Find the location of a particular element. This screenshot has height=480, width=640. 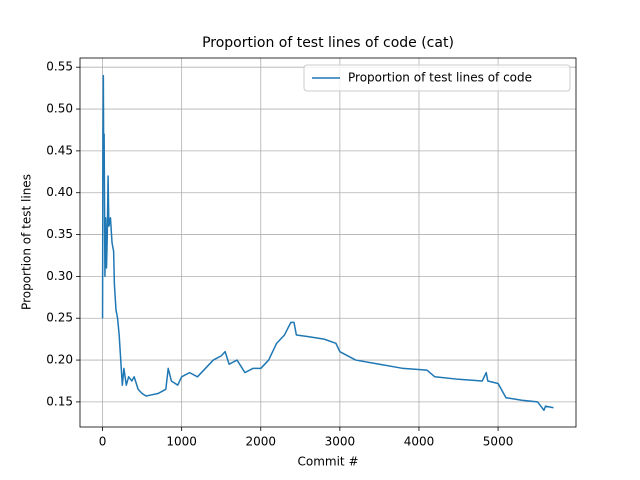

y-axis-label: Proportion of test lines is located at coordinates (27, 242).